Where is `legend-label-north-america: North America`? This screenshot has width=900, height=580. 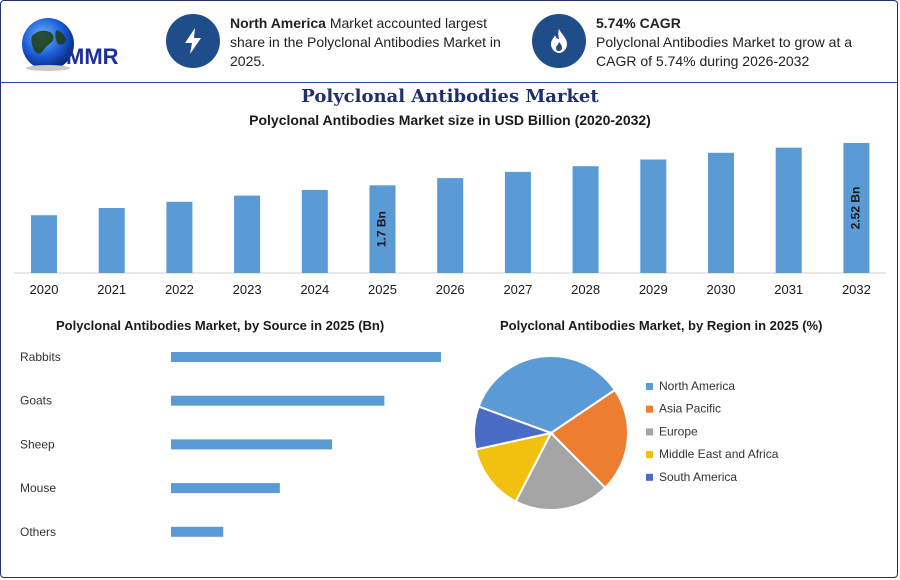
legend-label-north-america: North America is located at coordinates (697, 386).